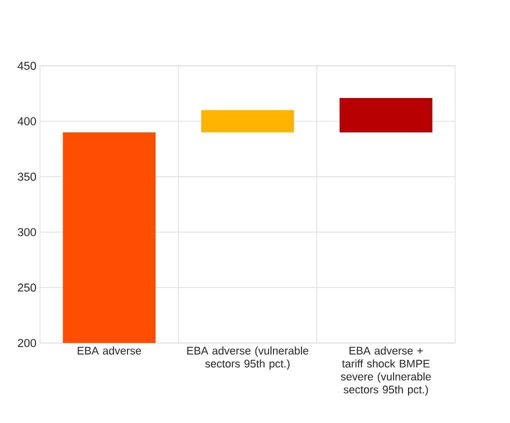 This screenshot has width=510, height=423. I want to click on y-tick-label: 350, so click(27, 176).